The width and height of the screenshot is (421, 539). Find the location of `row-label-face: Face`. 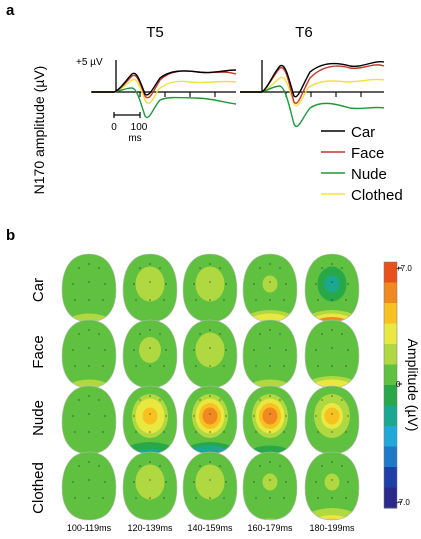

row-label-face: Face is located at coordinates (38, 351).